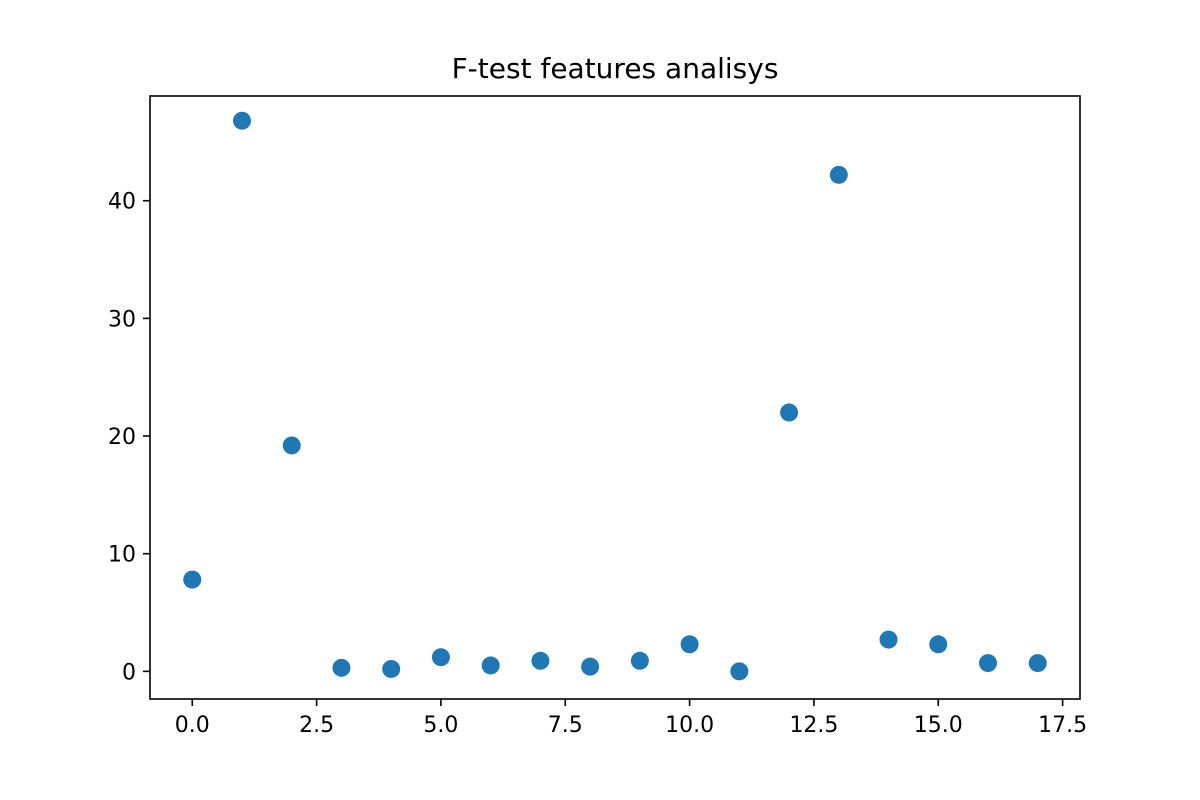 This screenshot has height=800, width=1200. Describe the element at coordinates (615, 68) in the screenshot. I see `chart-title: F-test features analisys` at that location.